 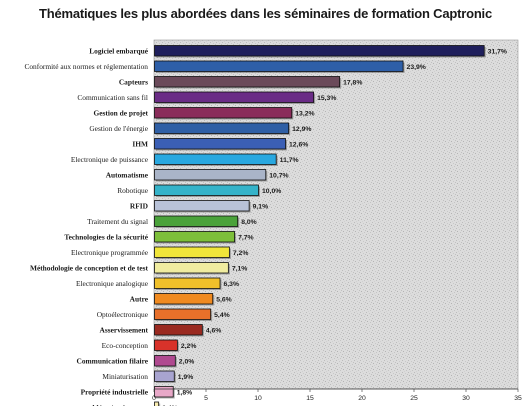 I want to click on value-label: 7,1%, so click(x=240, y=268).